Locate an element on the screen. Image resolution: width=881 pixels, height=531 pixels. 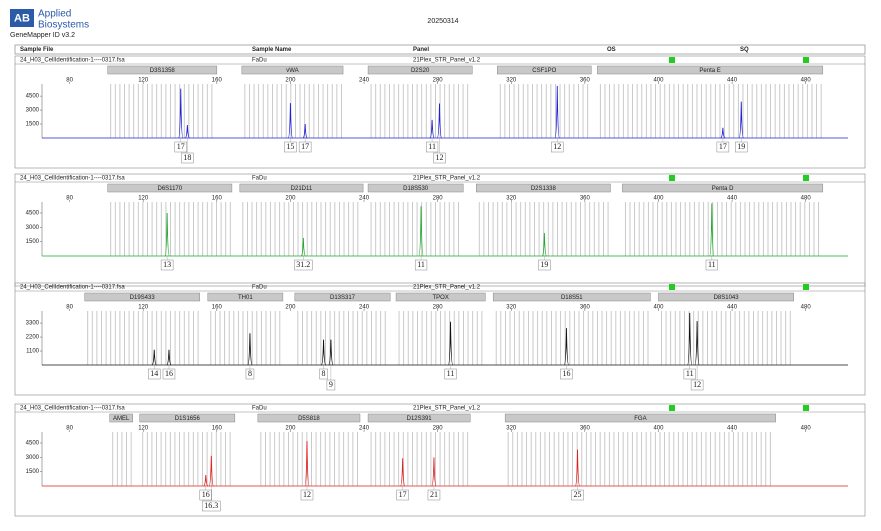
marker-name: FGA is located at coordinates (640, 419).